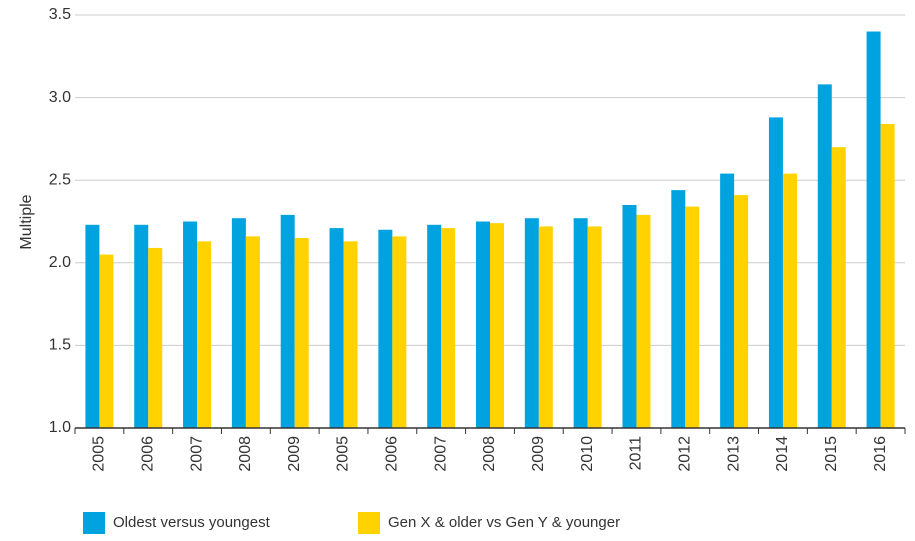 The image size is (915, 541). I want to click on y-tick-label: 2.0, so click(60, 262).